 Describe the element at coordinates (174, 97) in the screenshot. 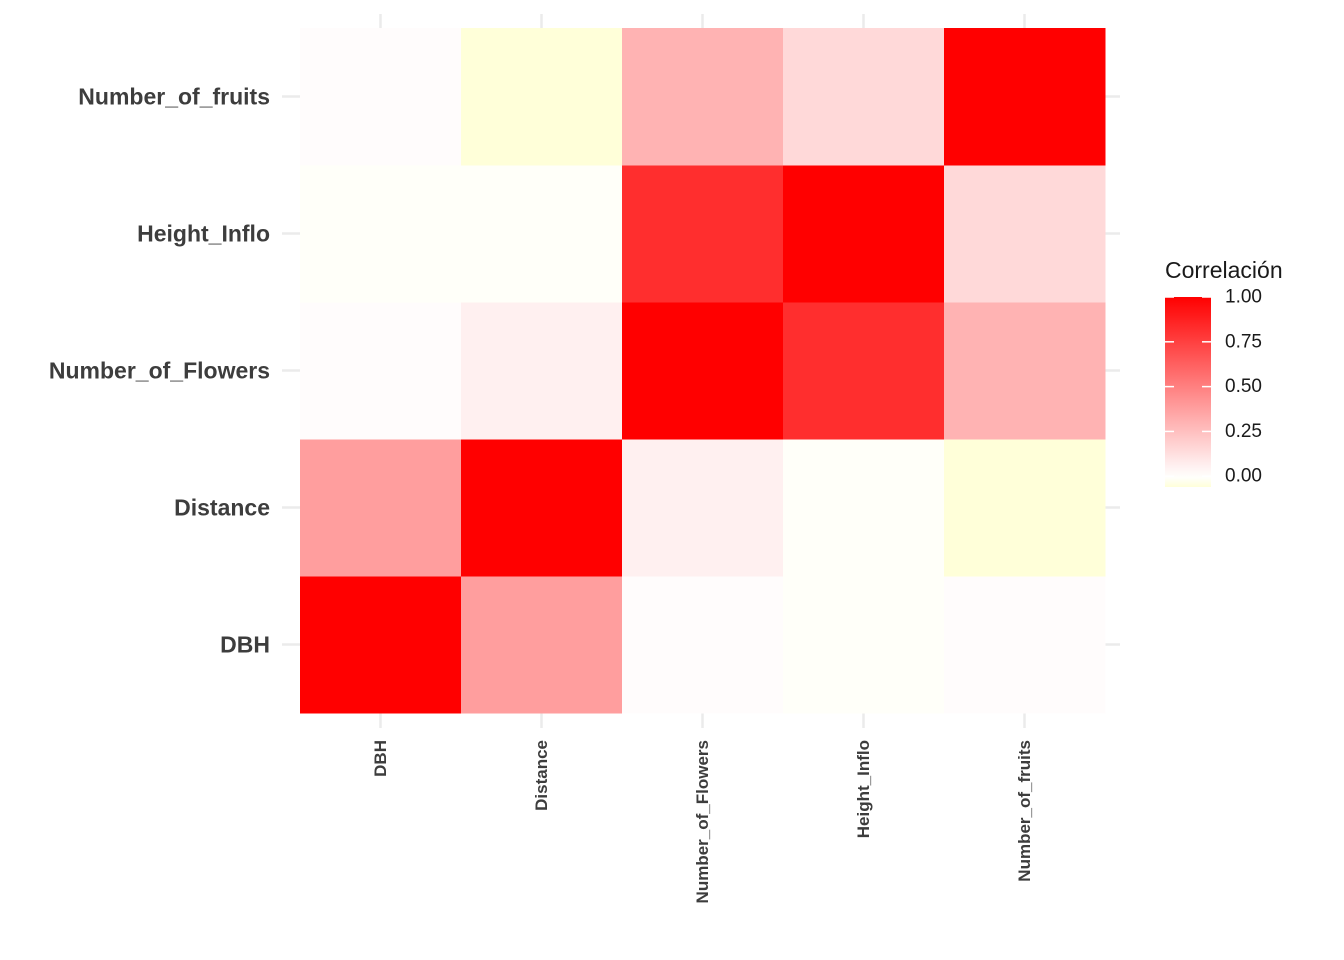

I see `y-tick-label: Number_of_fruits` at that location.